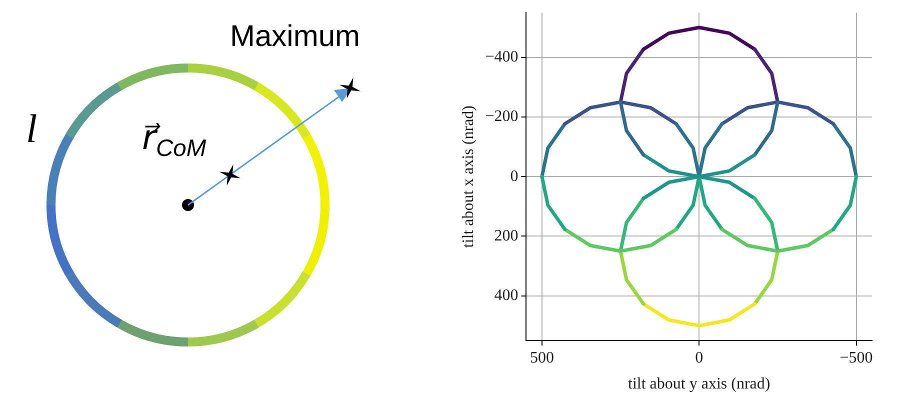 Image resolution: width=897 pixels, height=398 pixels. What do you see at coordinates (699, 357) in the screenshot?
I see `x-tick-label: 0` at bounding box center [699, 357].